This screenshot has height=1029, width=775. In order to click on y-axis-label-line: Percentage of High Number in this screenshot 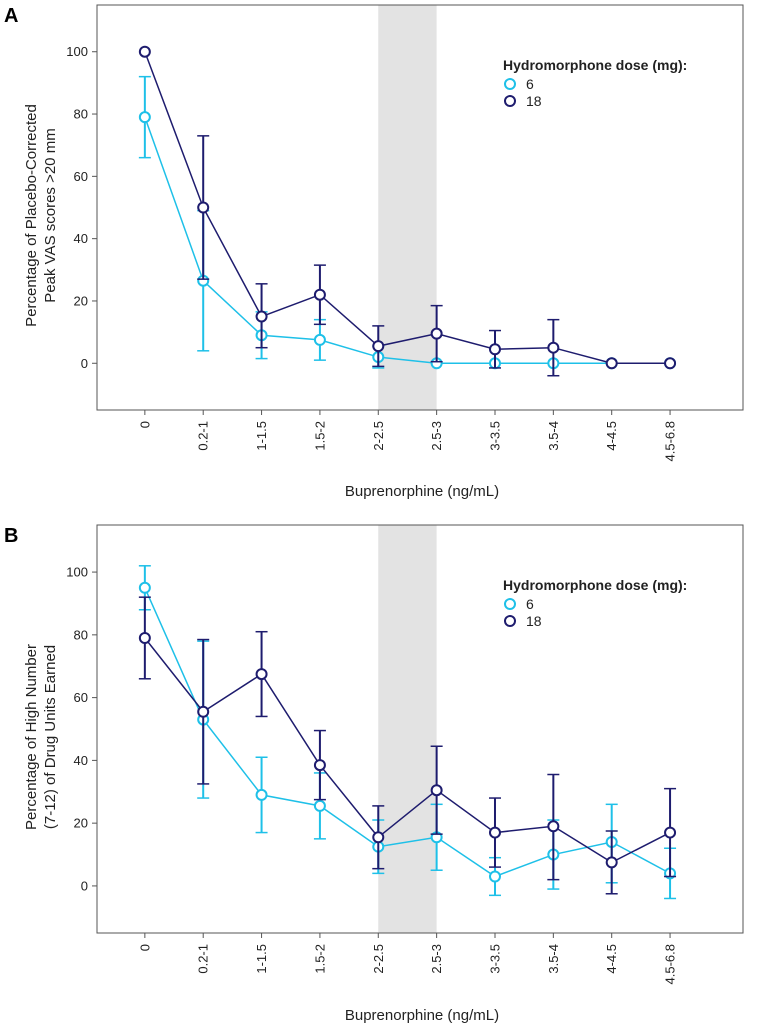, I will do `click(31, 737)`.